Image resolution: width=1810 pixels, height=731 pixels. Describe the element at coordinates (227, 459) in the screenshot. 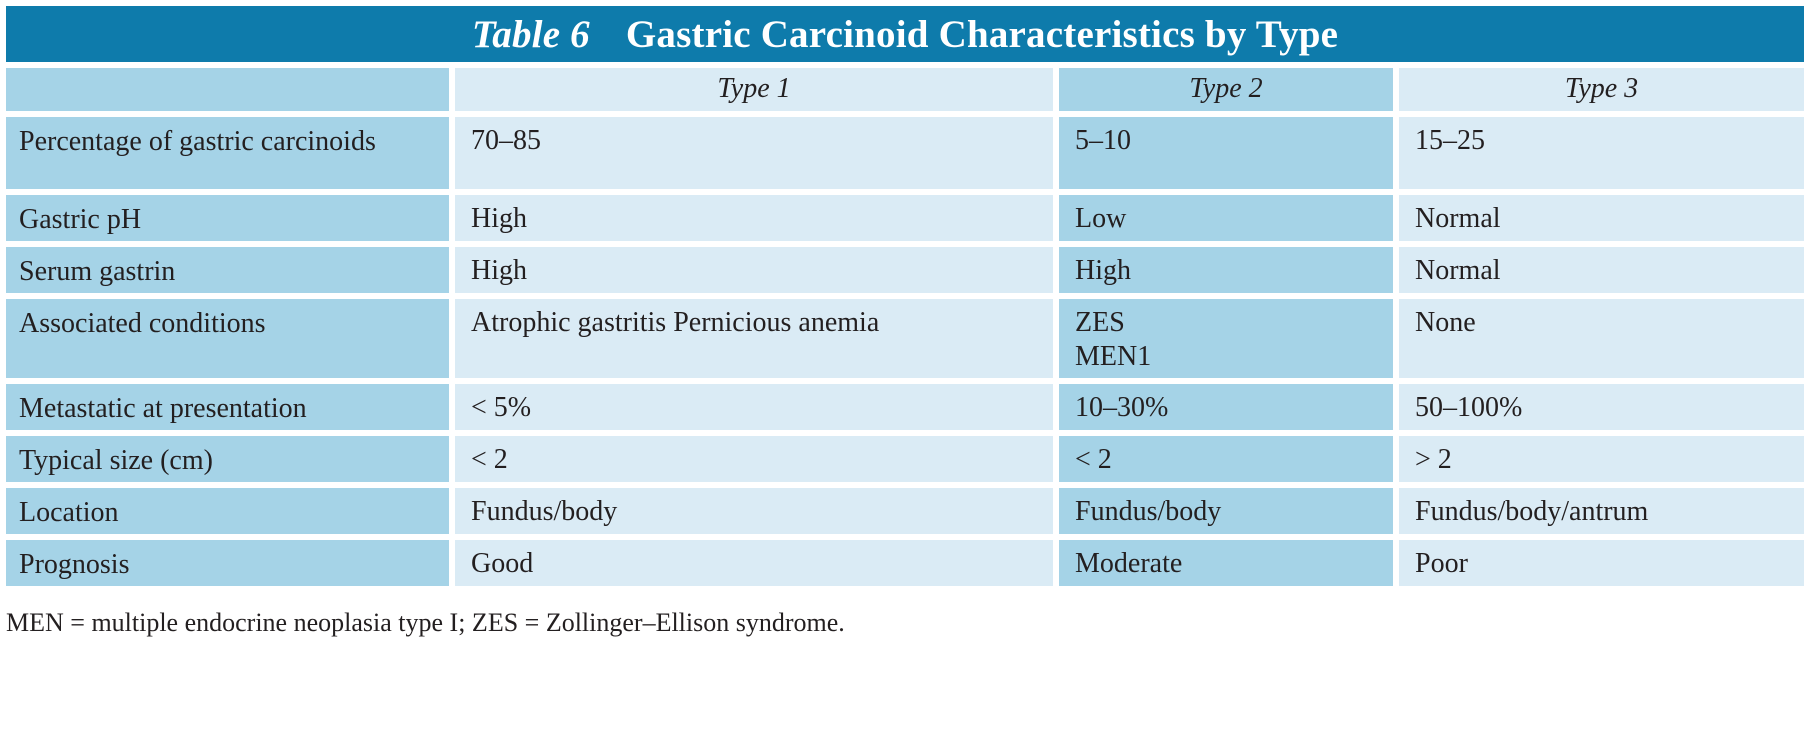

I see `row-label: Typical size (cm)` at that location.